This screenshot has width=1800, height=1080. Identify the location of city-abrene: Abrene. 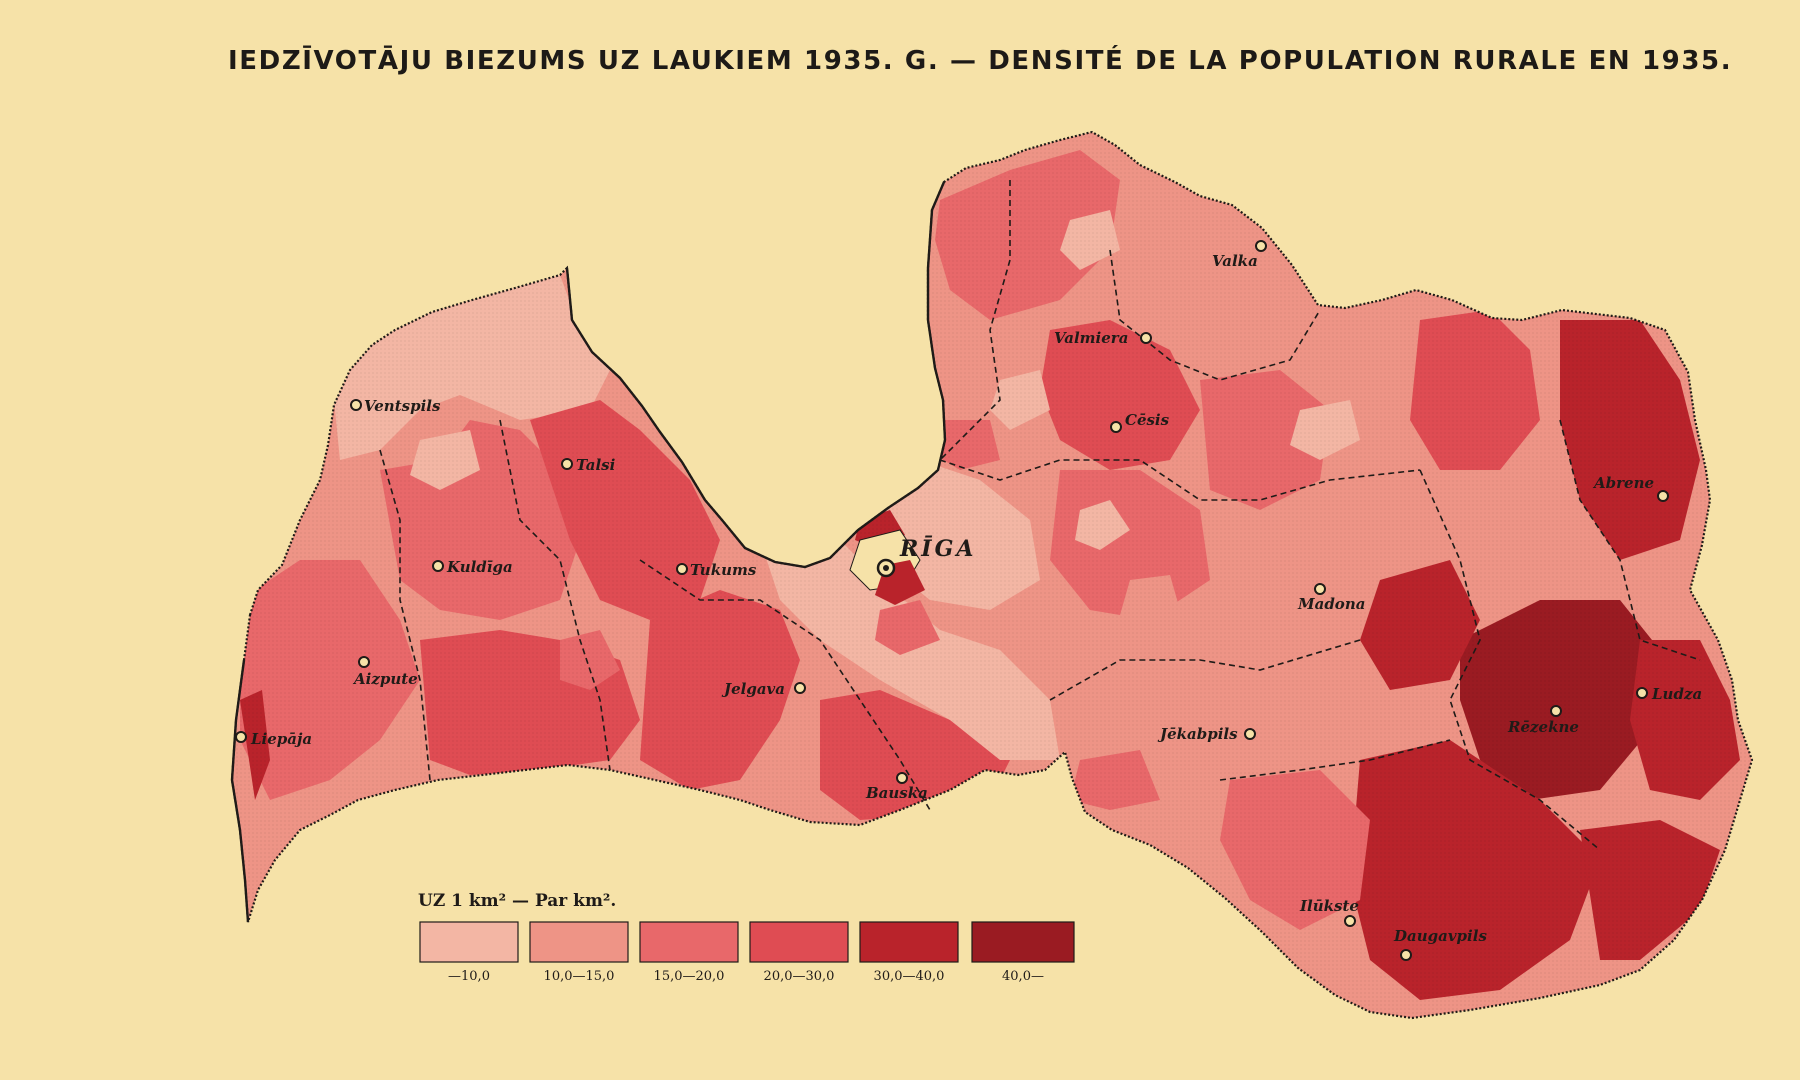
(1630, 488).